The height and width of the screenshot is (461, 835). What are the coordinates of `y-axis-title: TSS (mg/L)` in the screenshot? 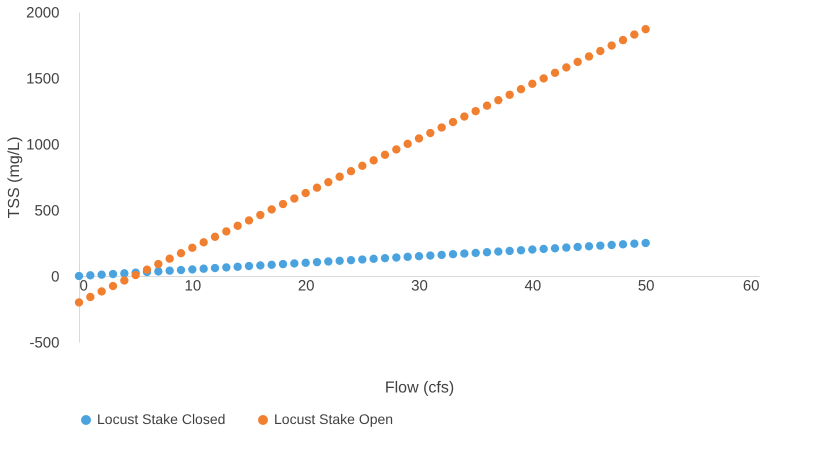 It's located at (15, 177).